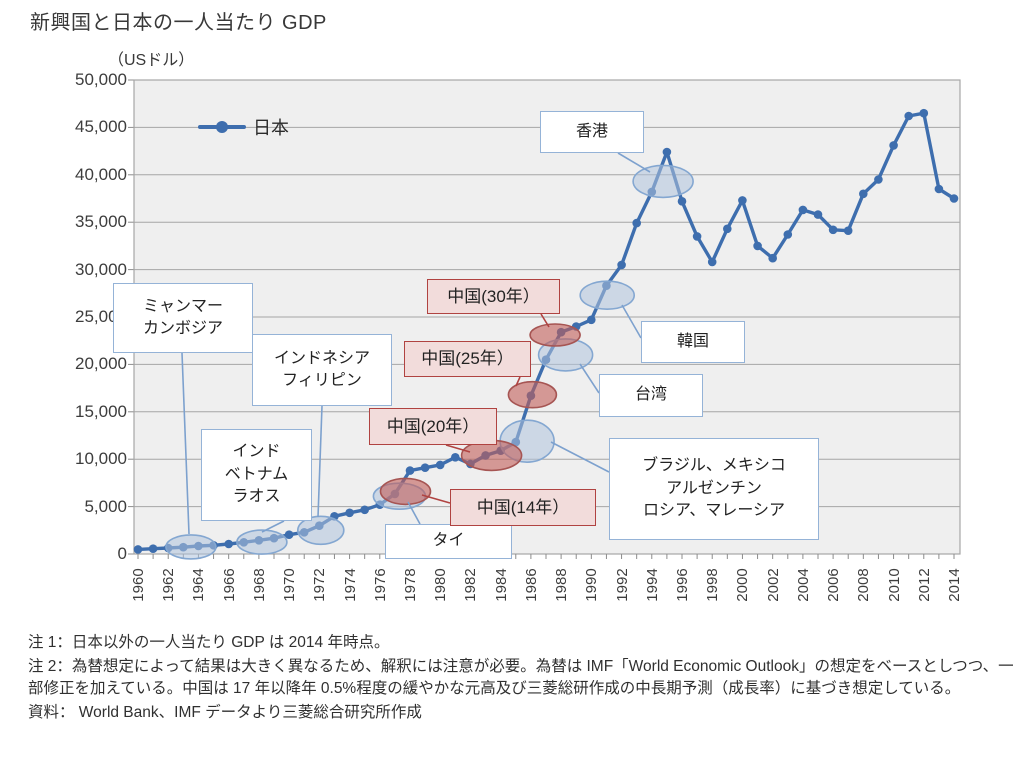 The width and height of the screenshot is (1024, 762). What do you see at coordinates (105, 506) in the screenshot?
I see `y-tick-label: 5,000` at bounding box center [105, 506].